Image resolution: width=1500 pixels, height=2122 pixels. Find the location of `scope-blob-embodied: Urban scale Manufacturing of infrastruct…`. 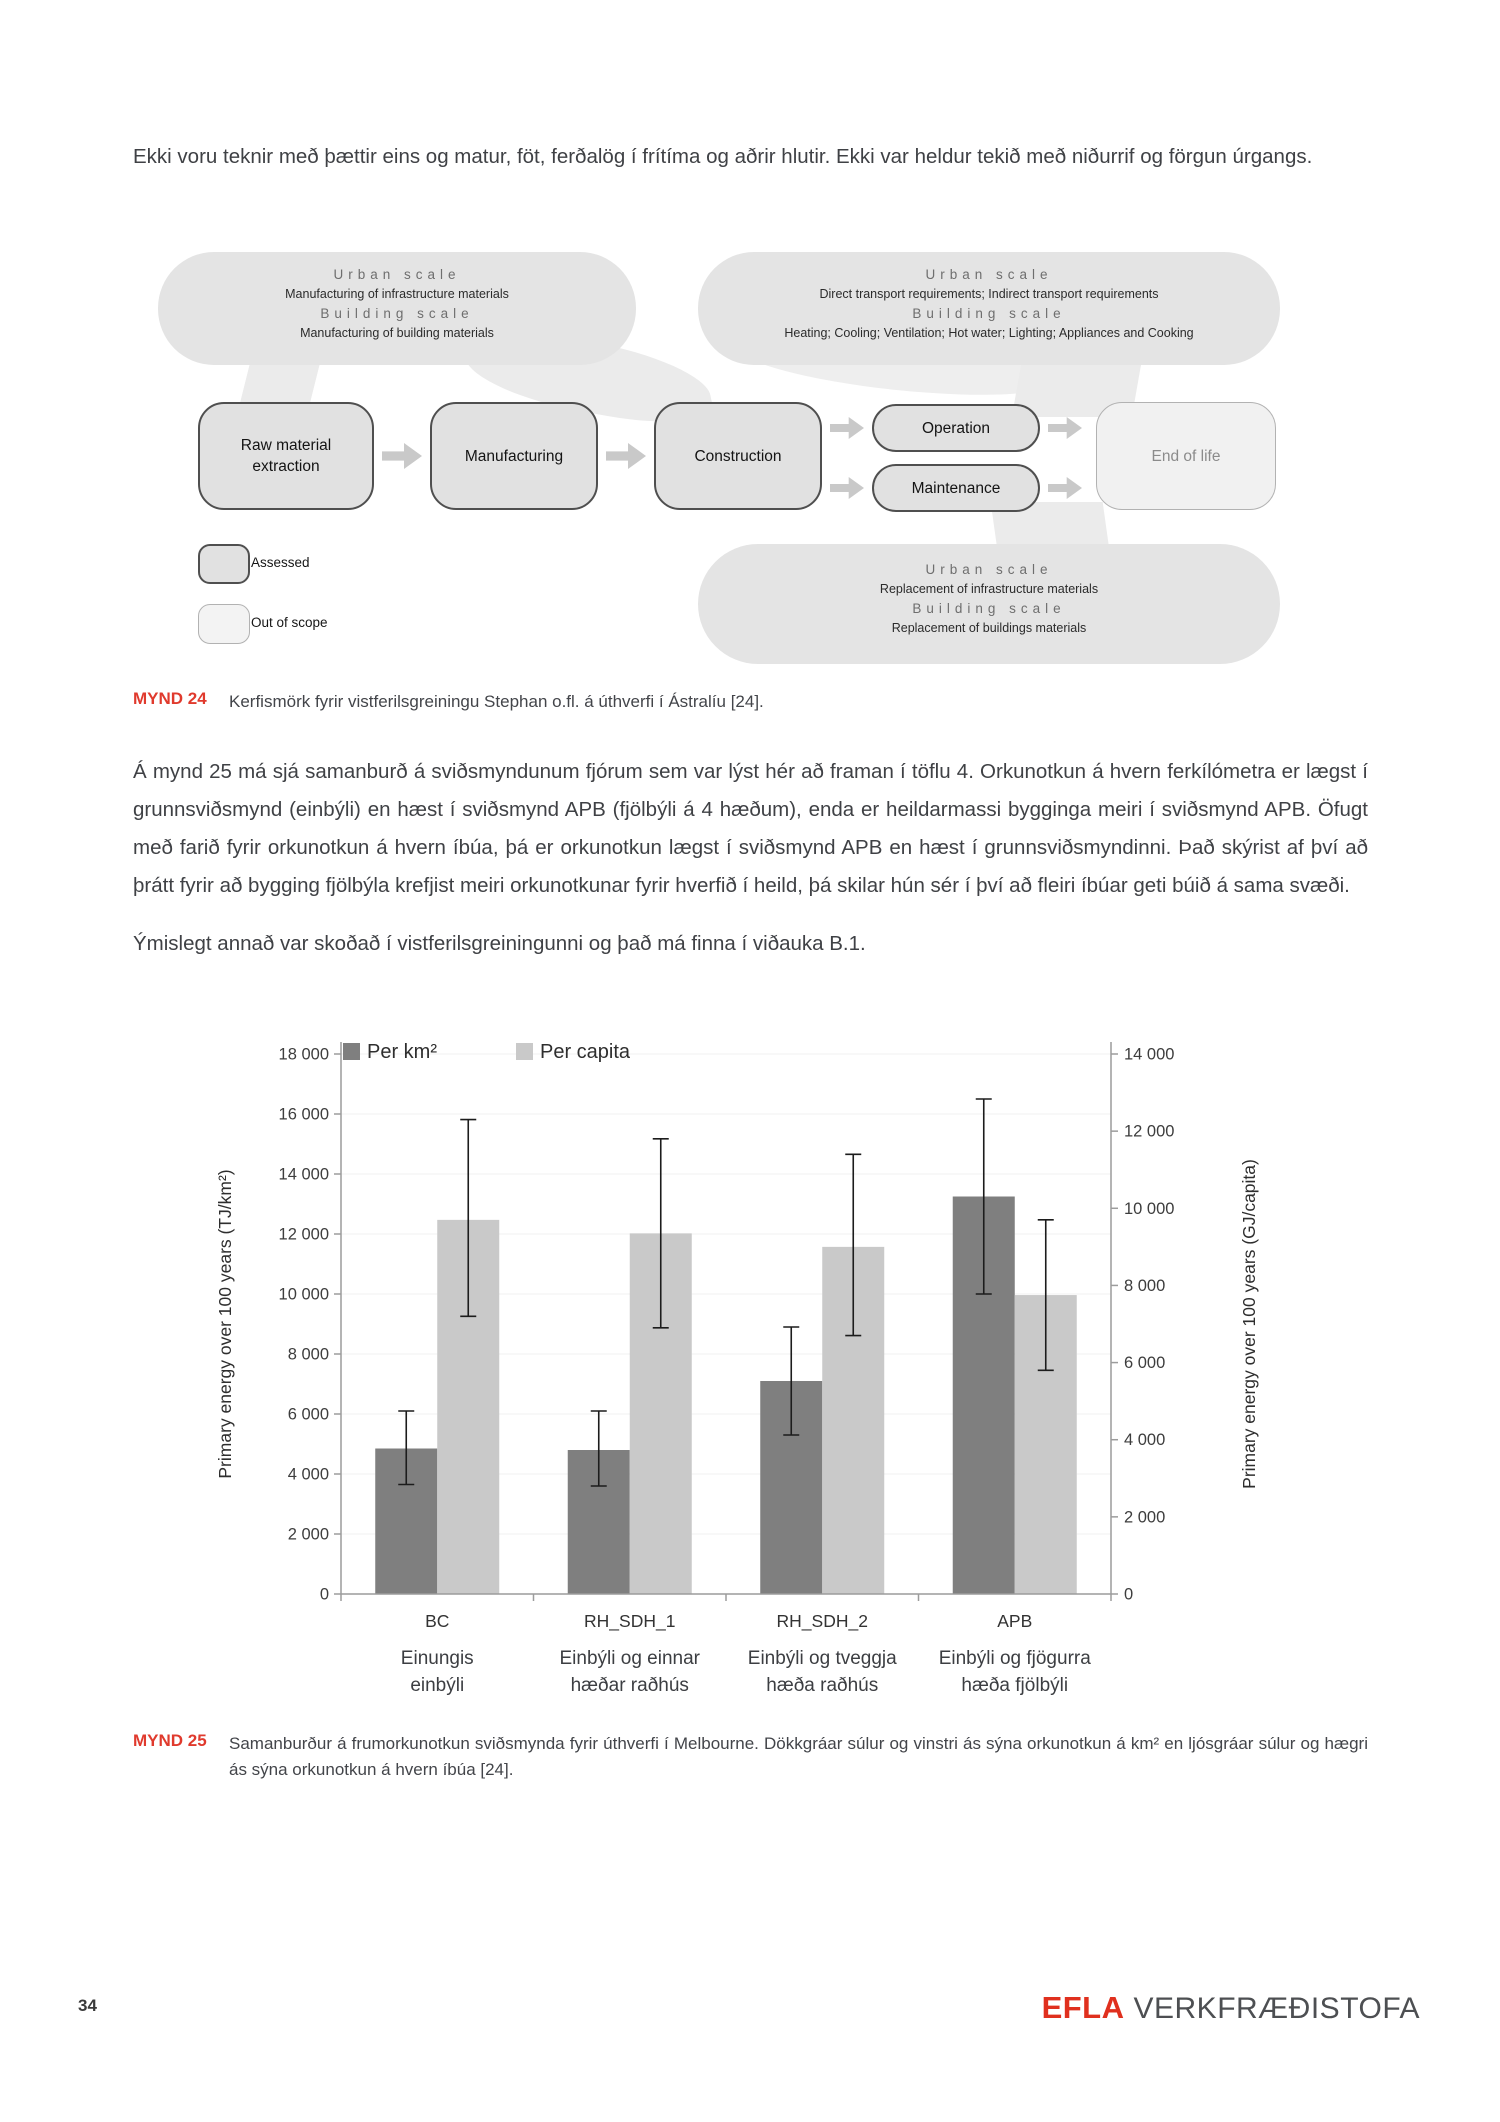

scope-blob-embodied: Urban scale Manufacturing of infrastruct… is located at coordinates (397, 308).